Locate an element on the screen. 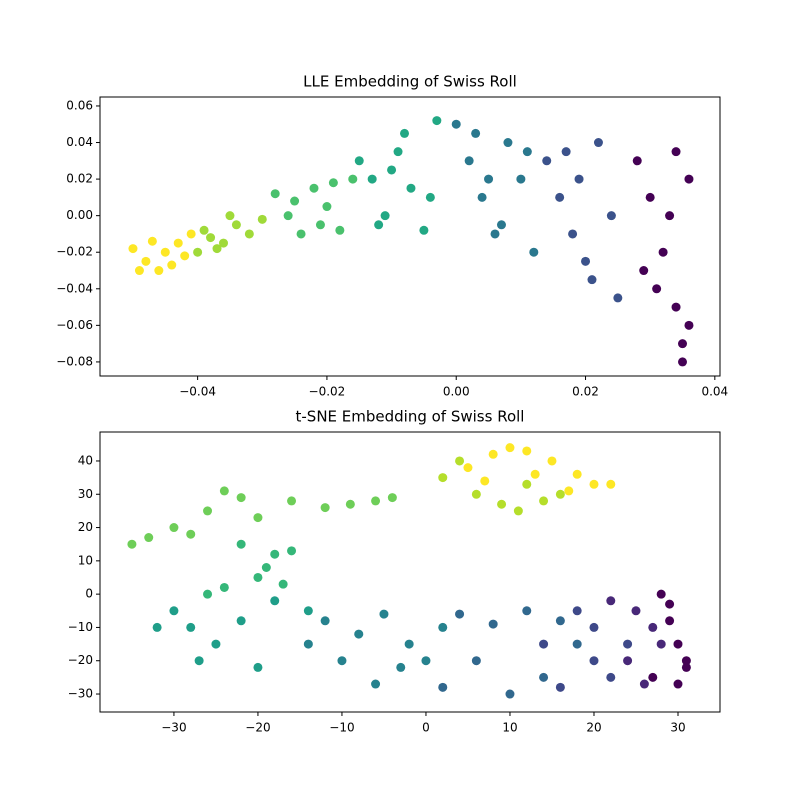  x-tick-label: −0.04 is located at coordinates (197, 392).